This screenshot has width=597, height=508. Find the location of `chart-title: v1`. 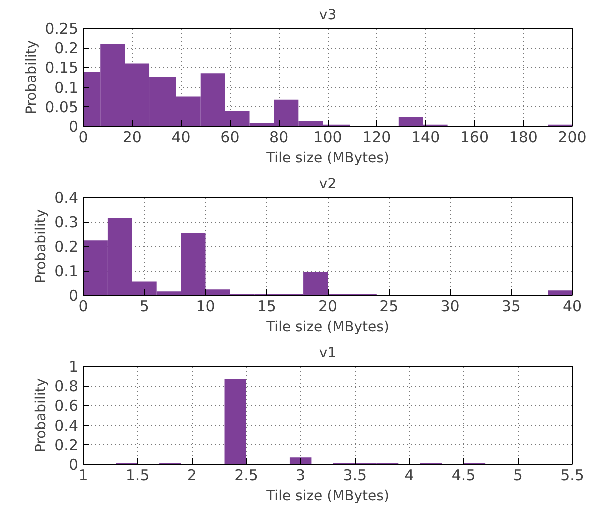

chart-title: v1 is located at coordinates (328, 354).